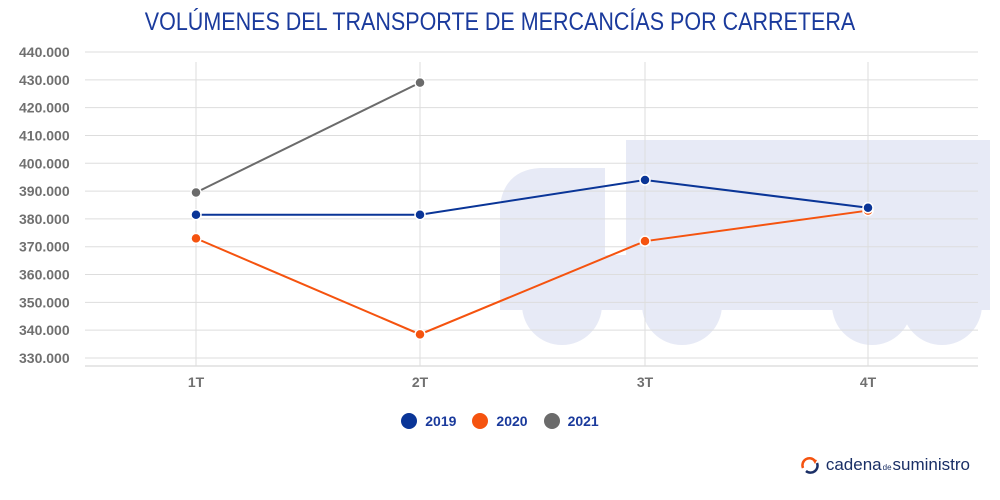 Image resolution: width=1000 pixels, height=500 pixels. Describe the element at coordinates (868, 382) in the screenshot. I see `x-tick-label: 4T` at that location.